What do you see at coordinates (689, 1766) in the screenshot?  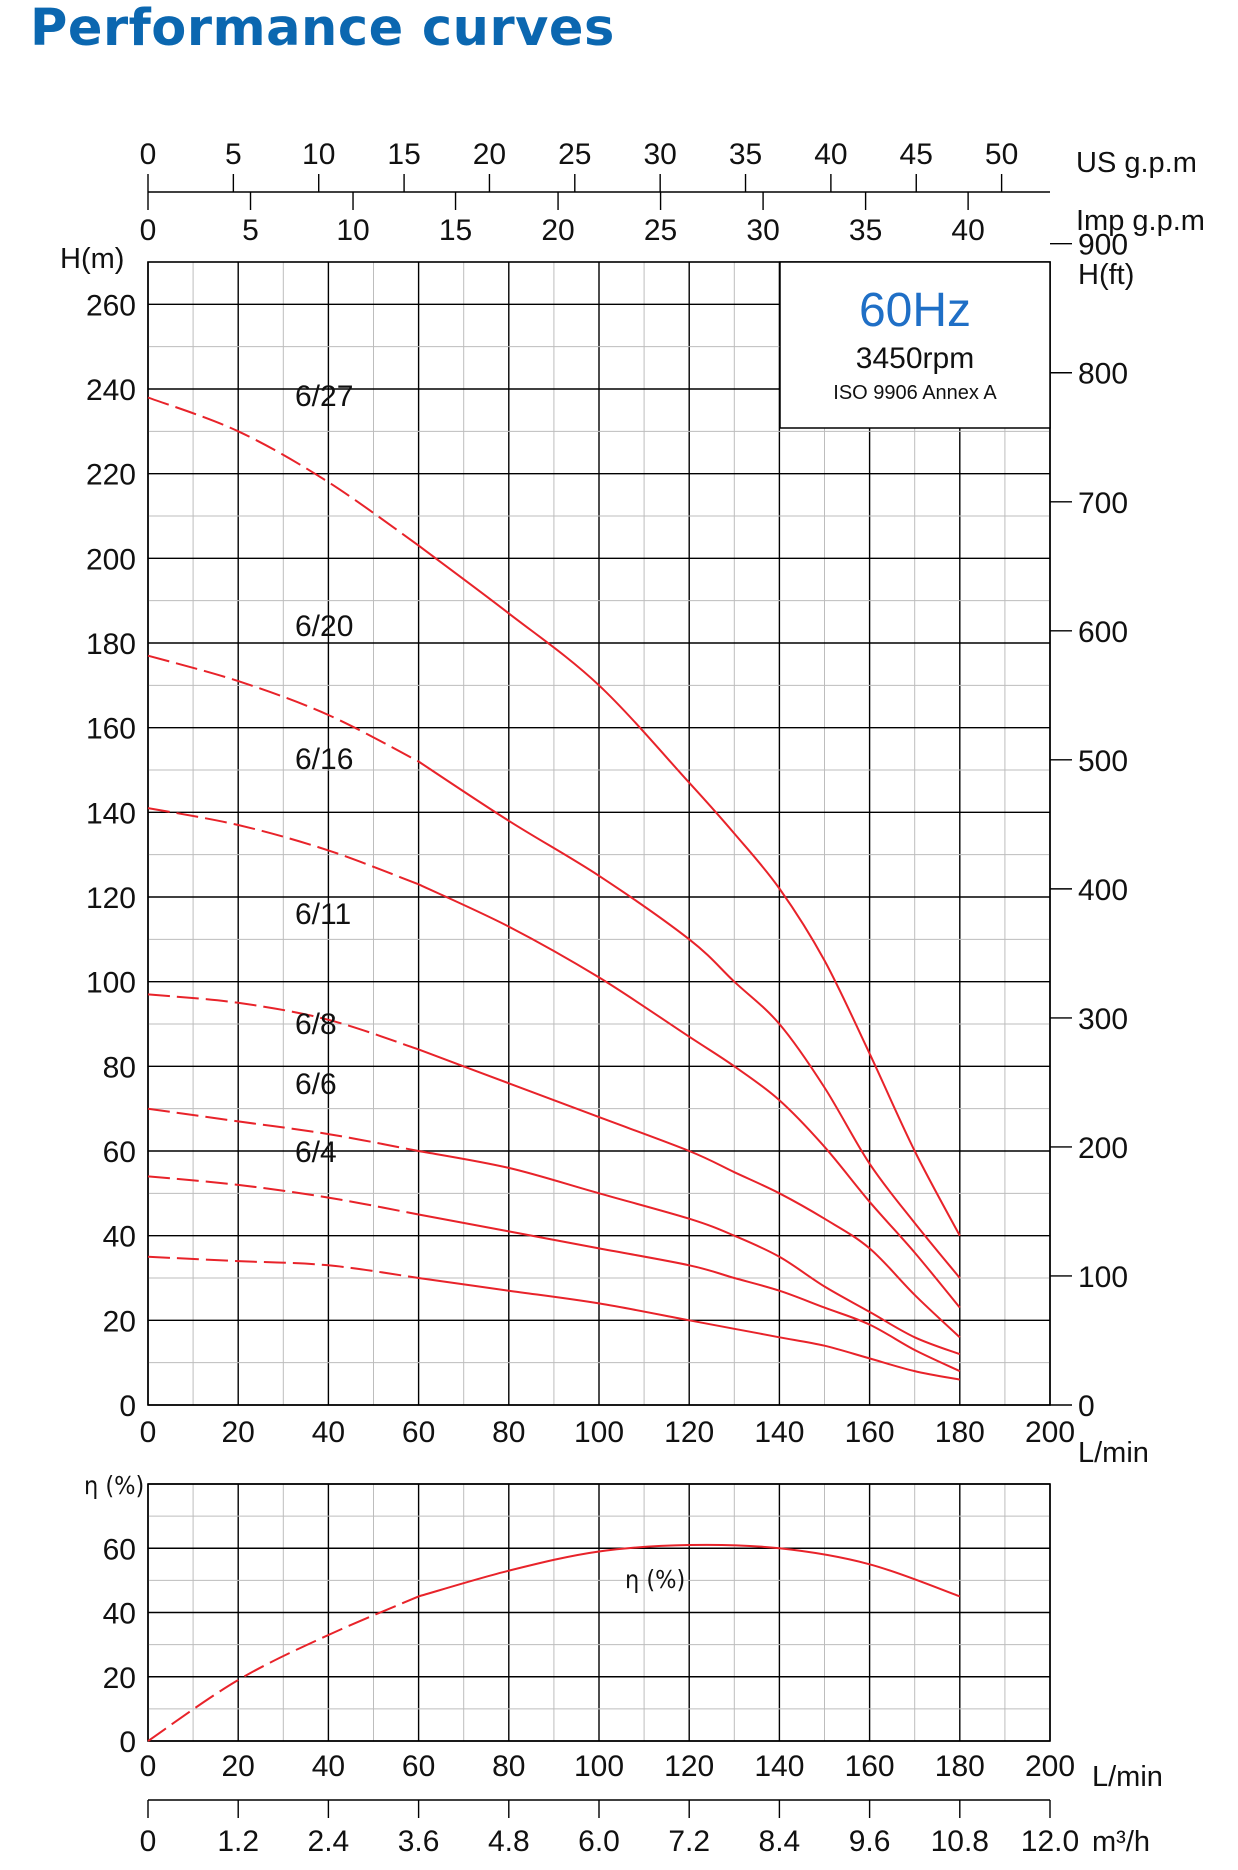 I see `eff-x-tick-label: 120` at bounding box center [689, 1766].